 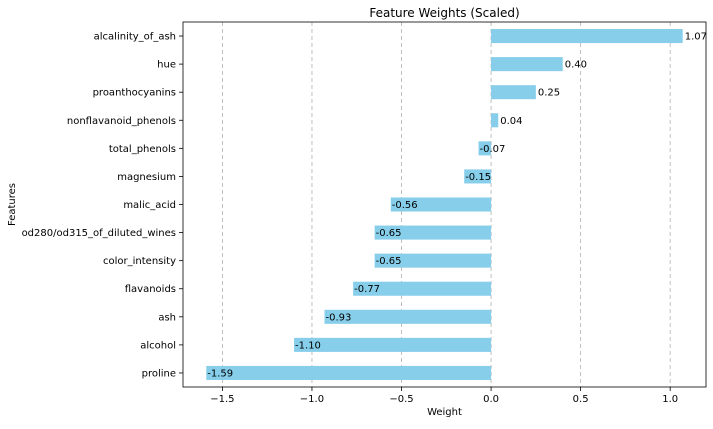 I want to click on x-tick-label: 0.0, so click(x=491, y=399).